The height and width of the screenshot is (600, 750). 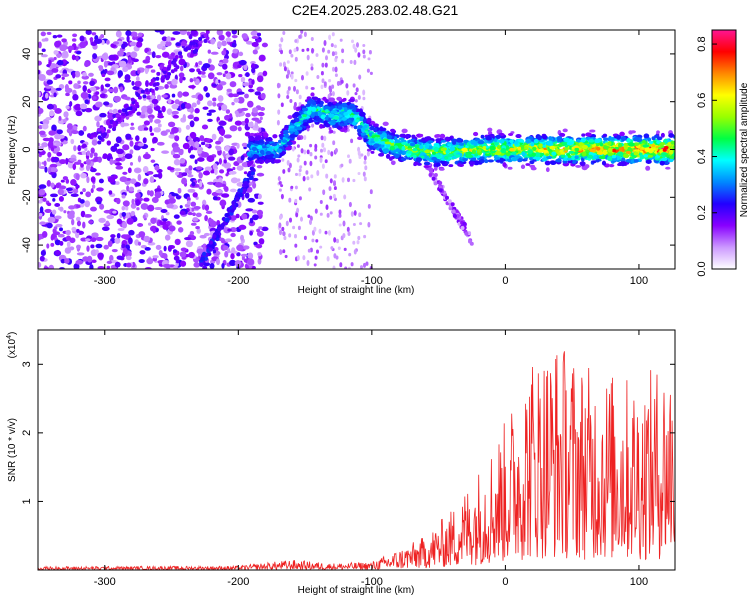 I want to click on heatmap-y-axis-label: Frequency (Hz), so click(x=12, y=150).